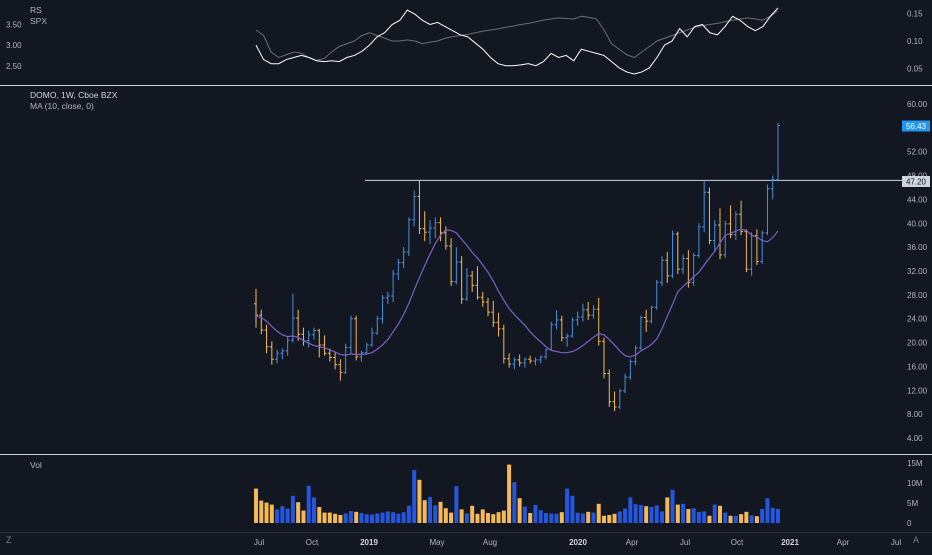  Describe the element at coordinates (464, 41) in the screenshot. I see `rs-panel: 3.50 3.00 2.50 0.15 0.10 0.05` at that location.